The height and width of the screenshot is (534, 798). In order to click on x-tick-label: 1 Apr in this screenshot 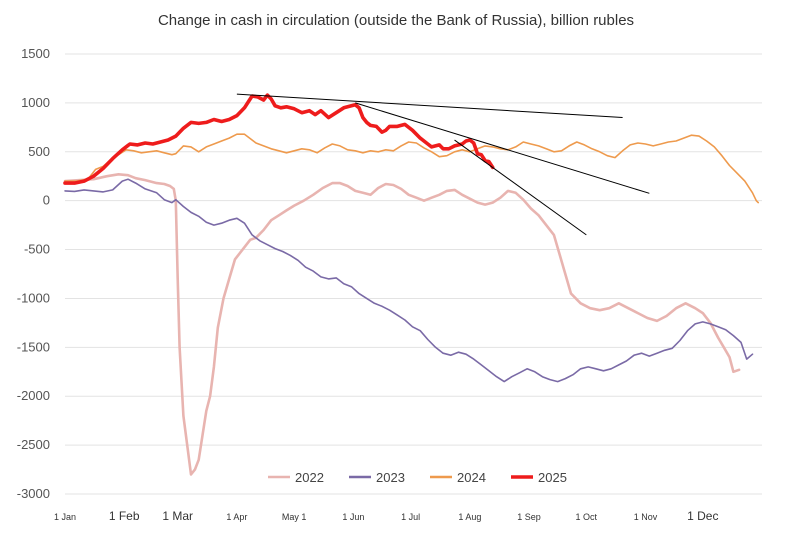, I will do `click(236, 517)`.